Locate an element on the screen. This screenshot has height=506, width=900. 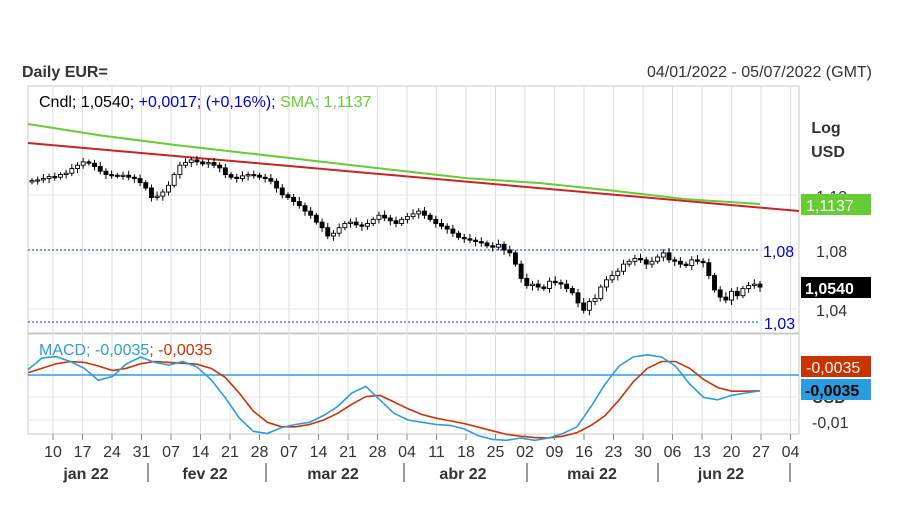
macd-legend-value2: -0,0035 is located at coordinates (185, 350).